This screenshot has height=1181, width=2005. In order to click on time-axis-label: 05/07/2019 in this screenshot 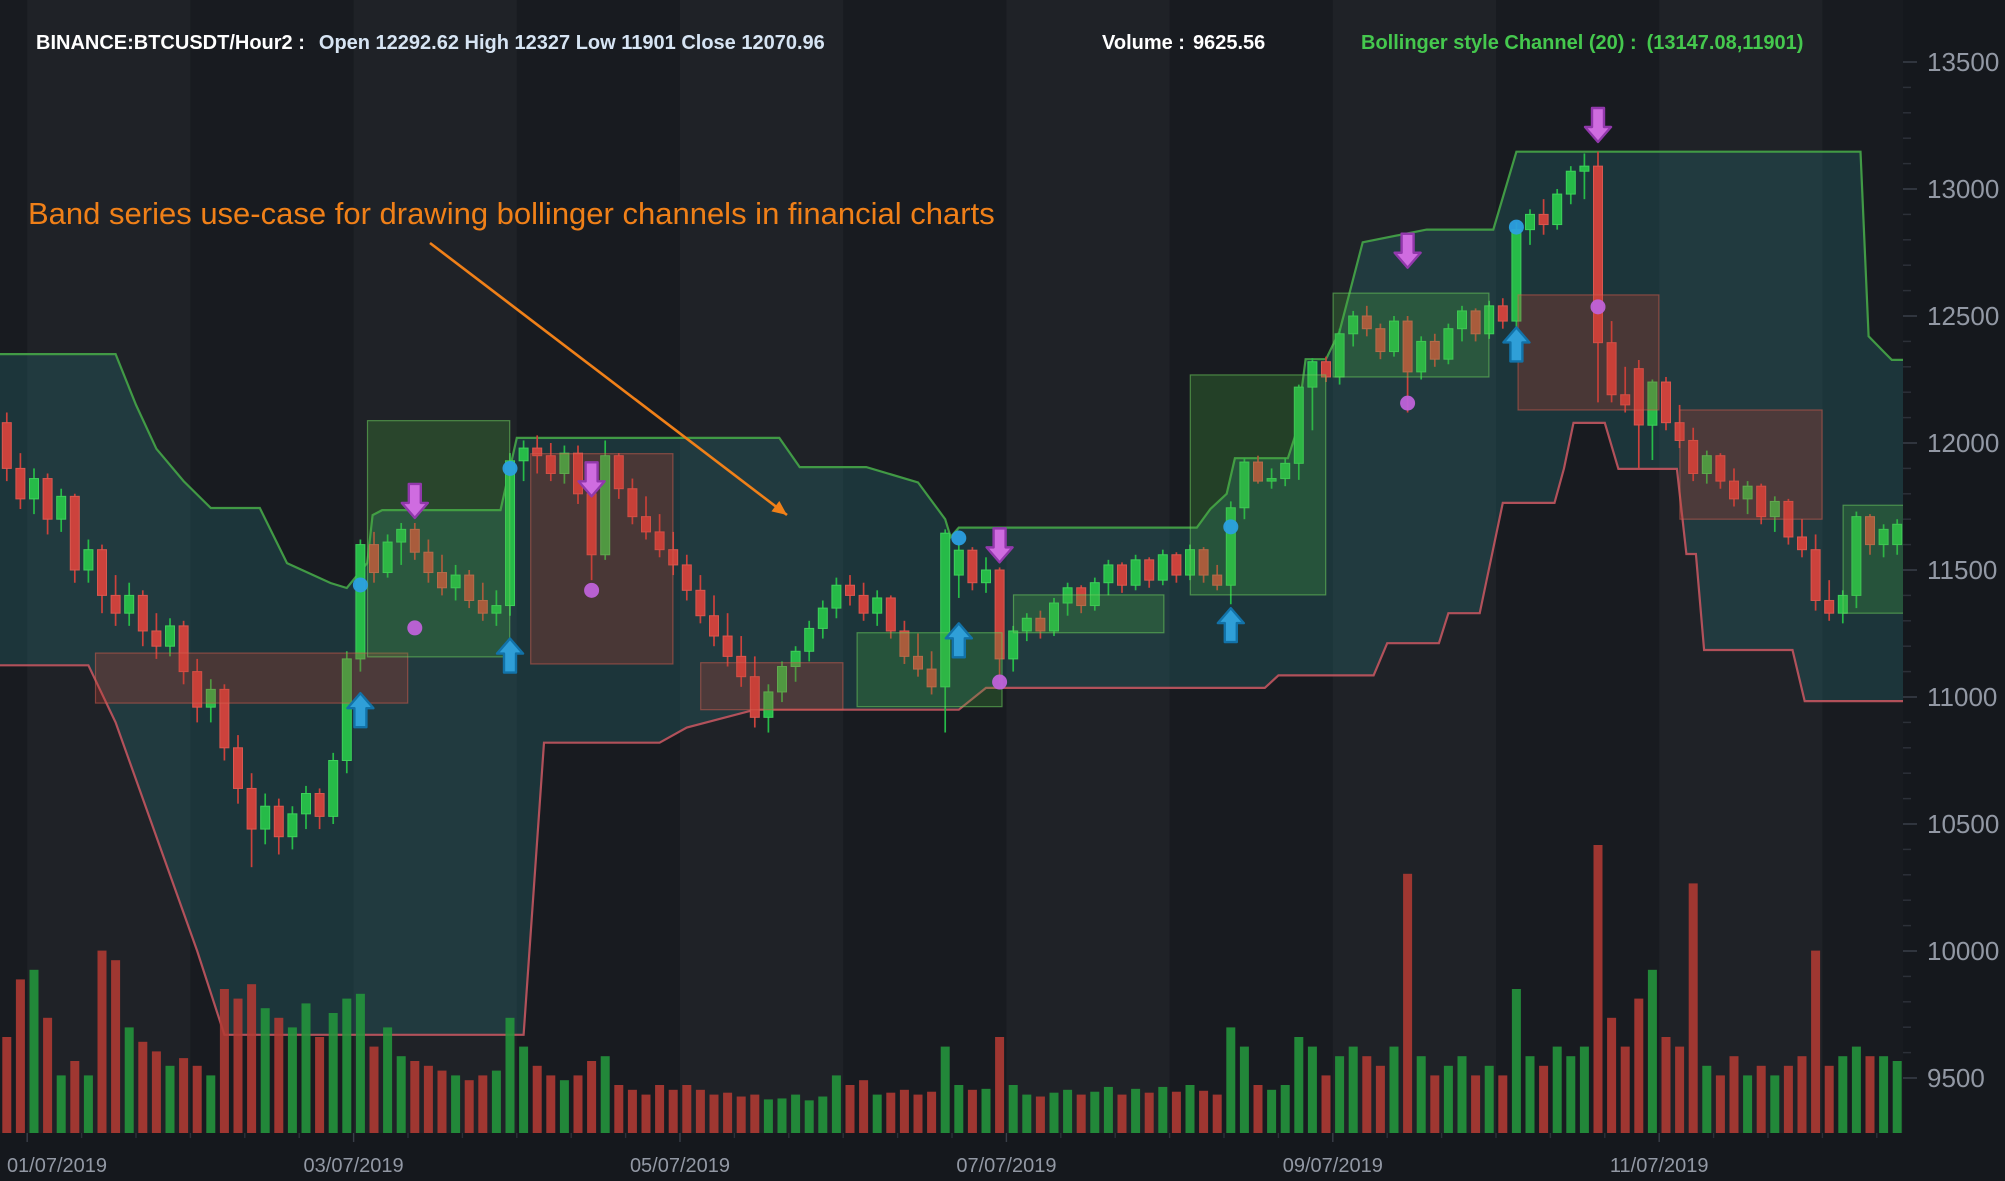, I will do `click(680, 1166)`.